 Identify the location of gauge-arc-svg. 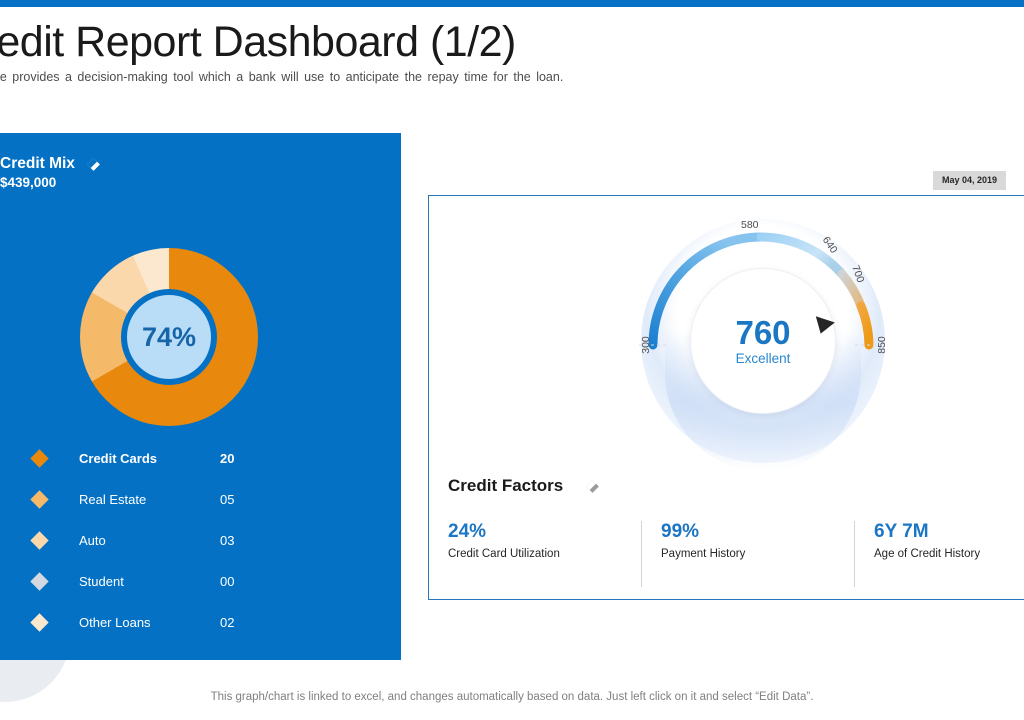
(761, 291).